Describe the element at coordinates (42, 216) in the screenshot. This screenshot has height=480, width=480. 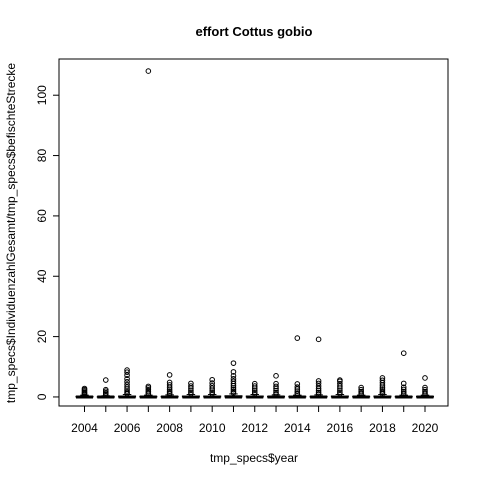
I see `y-tick-label: 60` at that location.